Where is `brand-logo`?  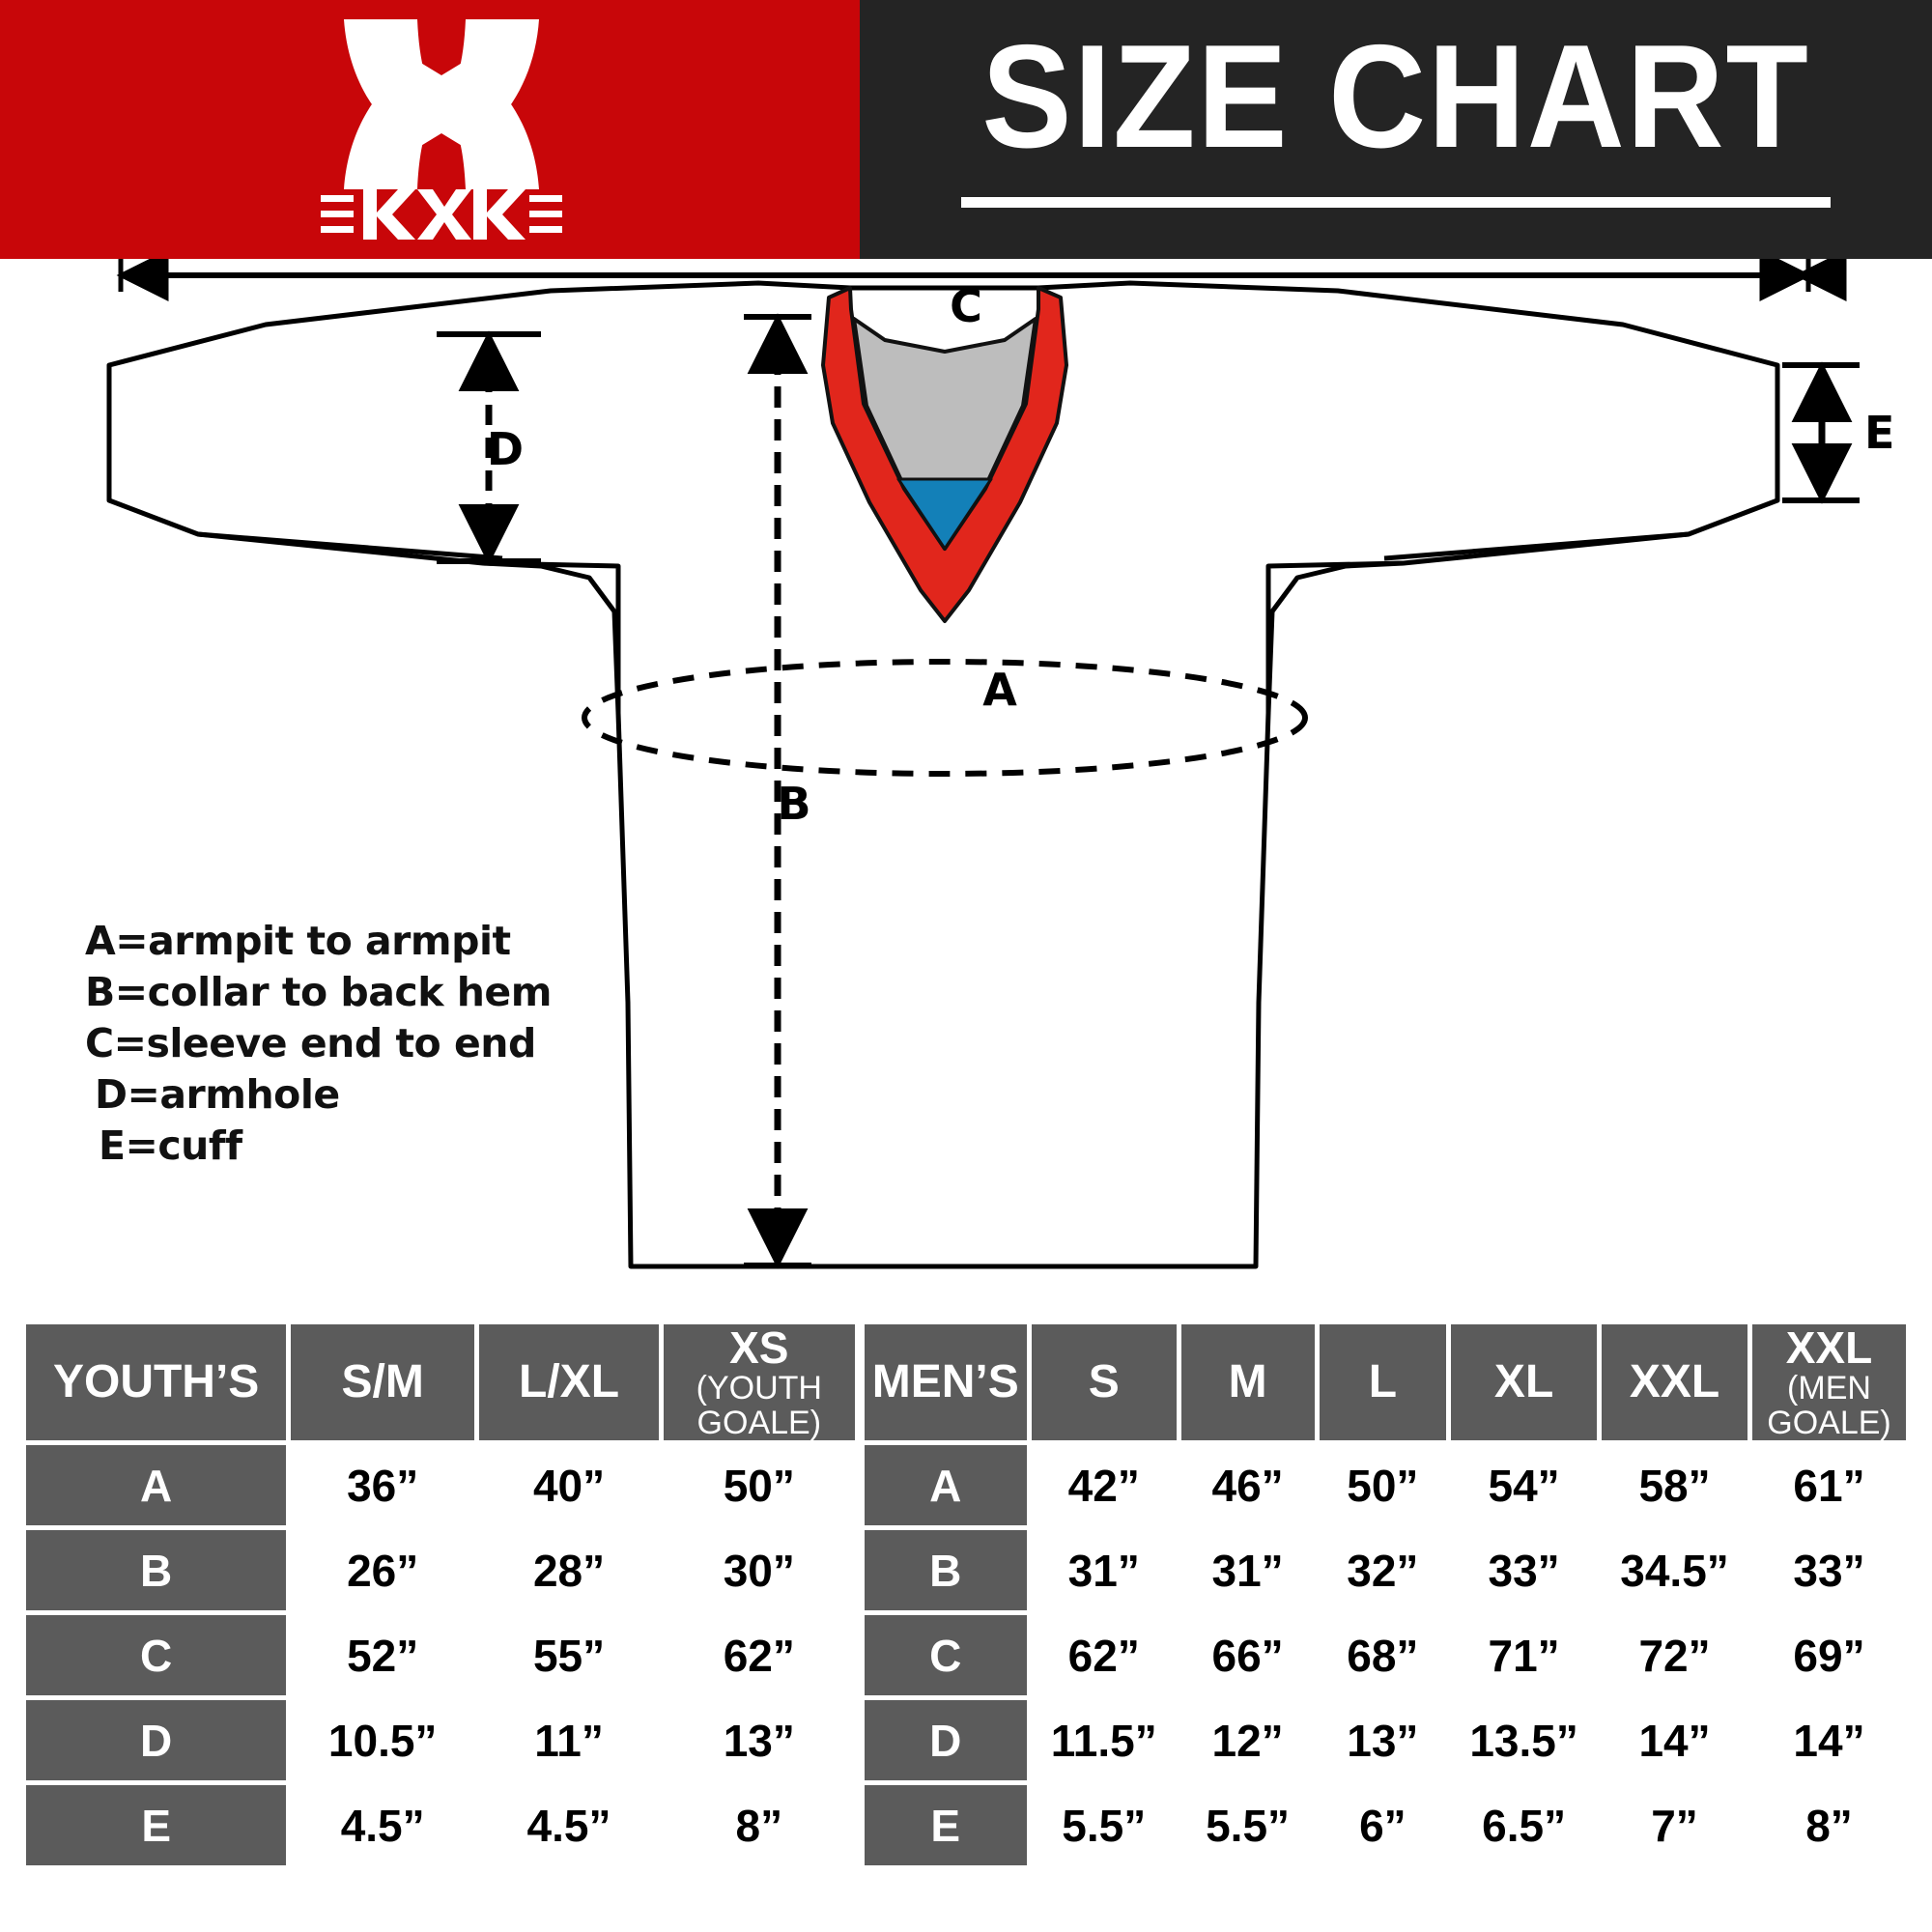
brand-logo is located at coordinates (441, 132).